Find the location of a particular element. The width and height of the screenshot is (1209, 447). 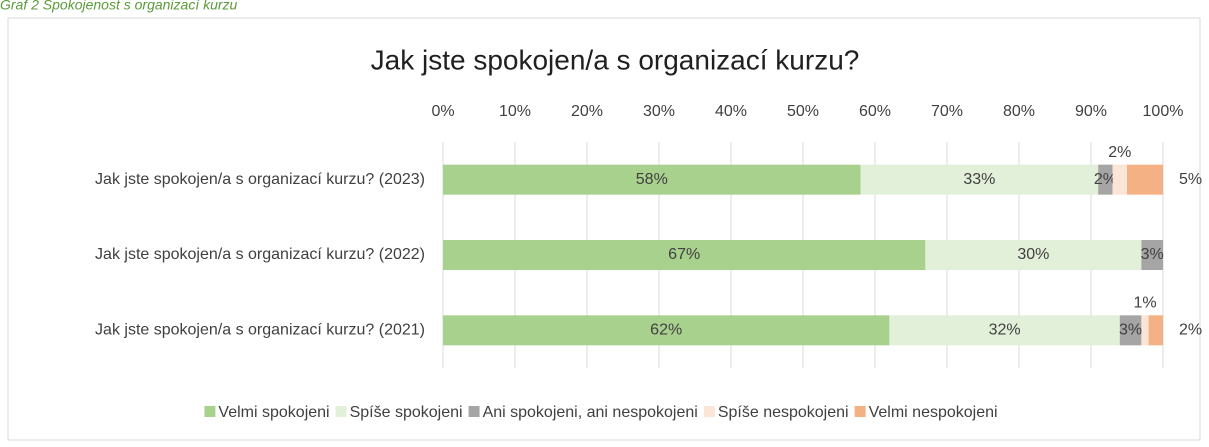

legend-label: Spíše nespokojeni is located at coordinates (783, 412).